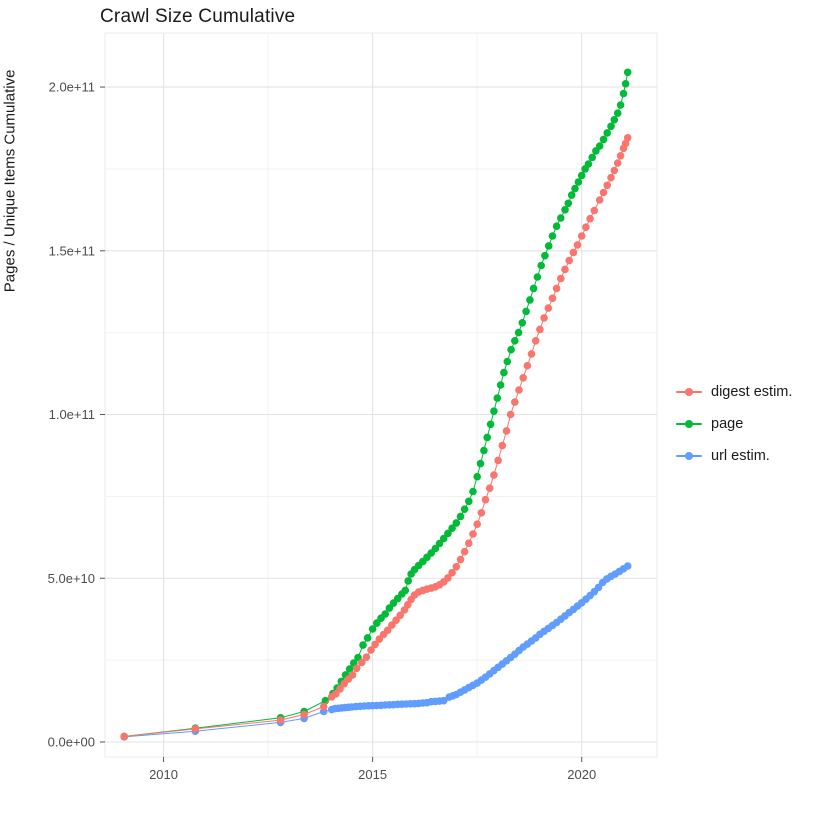 The height and width of the screenshot is (827, 826). What do you see at coordinates (198, 16) in the screenshot?
I see `chart-title: Crawl Size Cumulative` at bounding box center [198, 16].